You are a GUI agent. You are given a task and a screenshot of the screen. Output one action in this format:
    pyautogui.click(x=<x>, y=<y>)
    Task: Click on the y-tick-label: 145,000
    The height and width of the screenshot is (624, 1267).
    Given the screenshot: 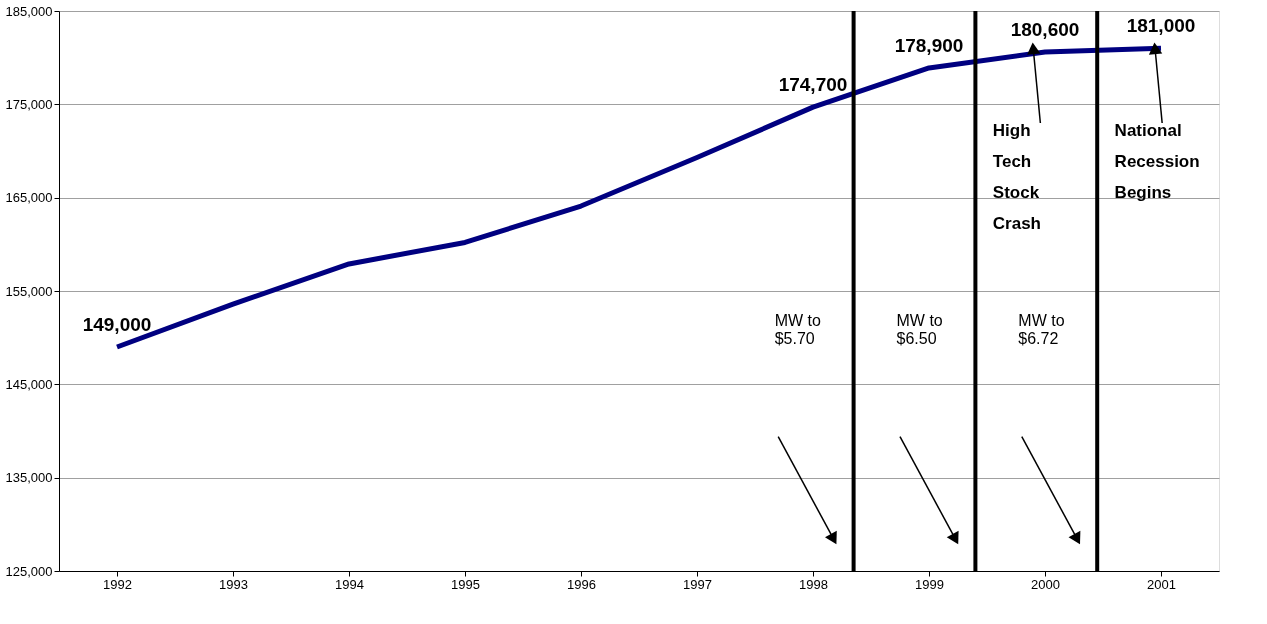 What is the action you would take?
    pyautogui.click(x=29, y=384)
    